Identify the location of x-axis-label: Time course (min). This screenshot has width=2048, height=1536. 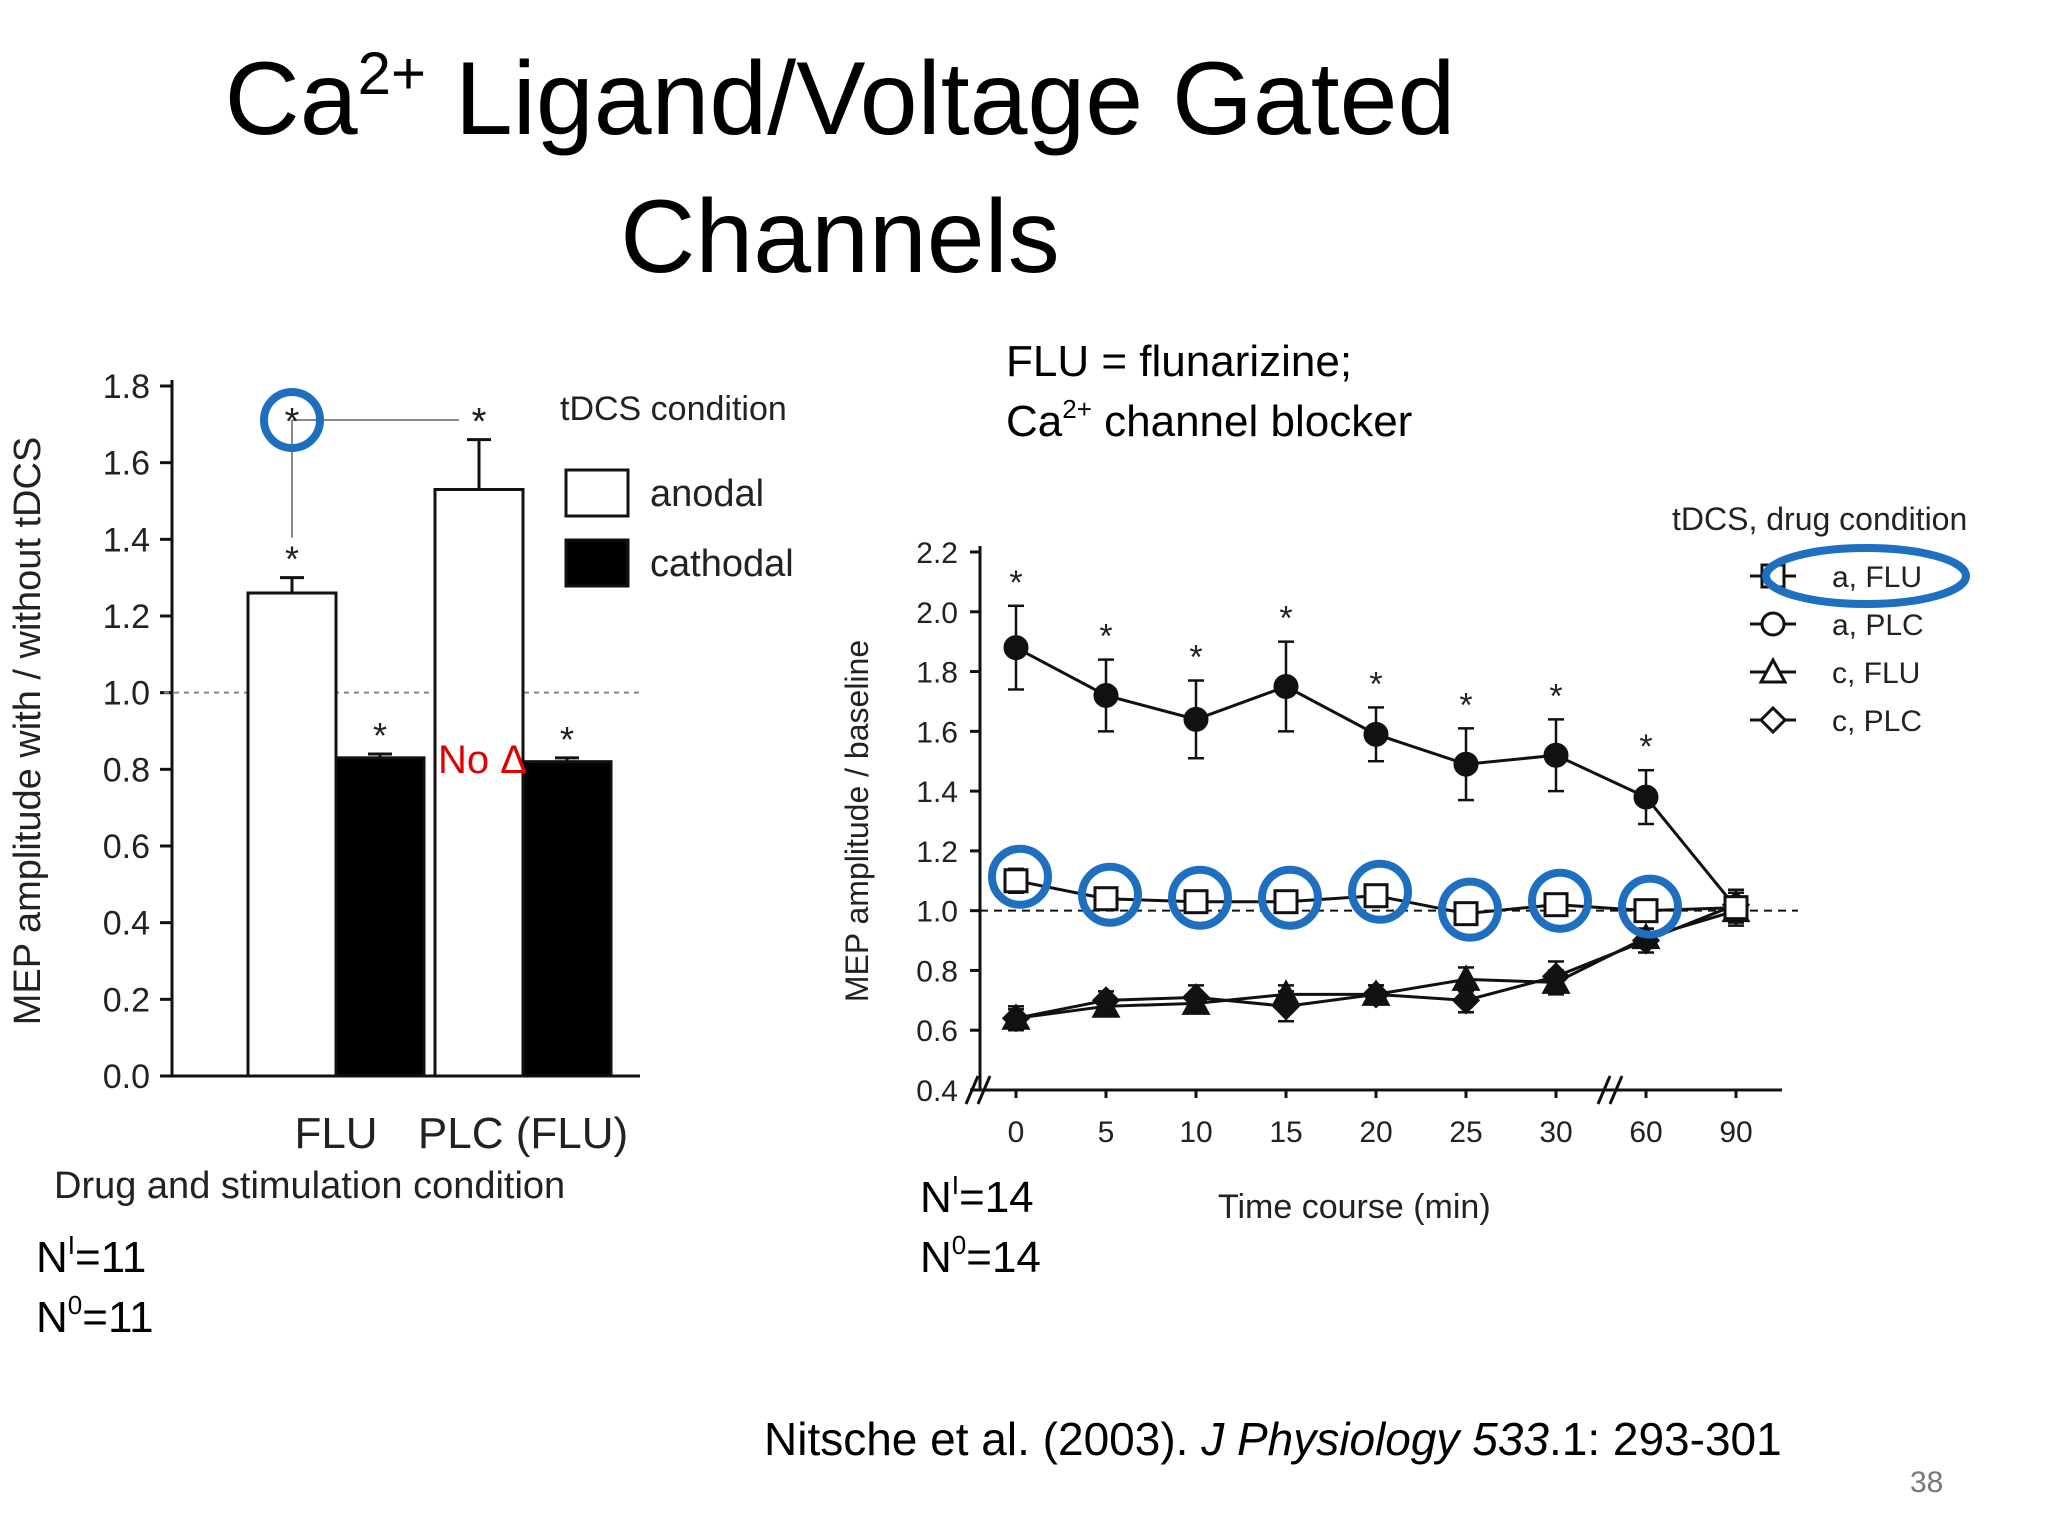
(1354, 1207).